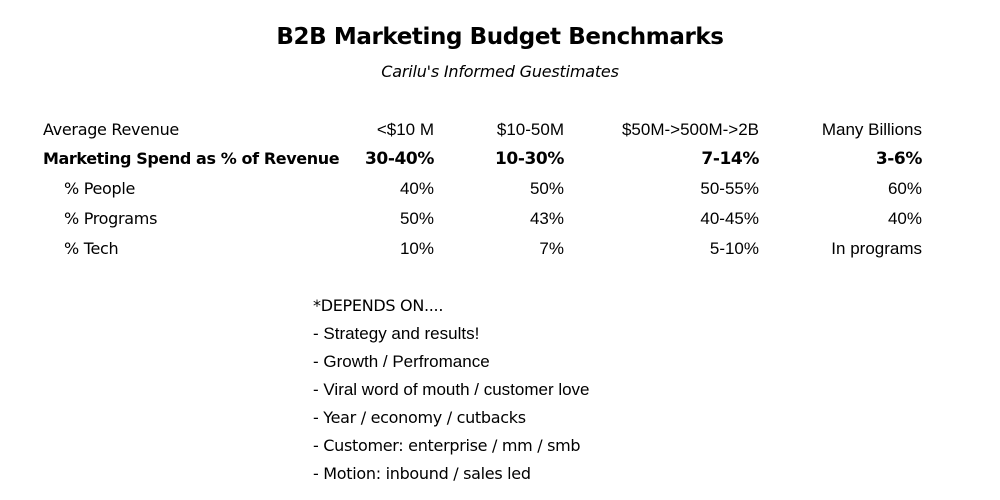 The image size is (1000, 500). Describe the element at coordinates (405, 129) in the screenshot. I see `column-header-under-10m: <$10 M` at that location.